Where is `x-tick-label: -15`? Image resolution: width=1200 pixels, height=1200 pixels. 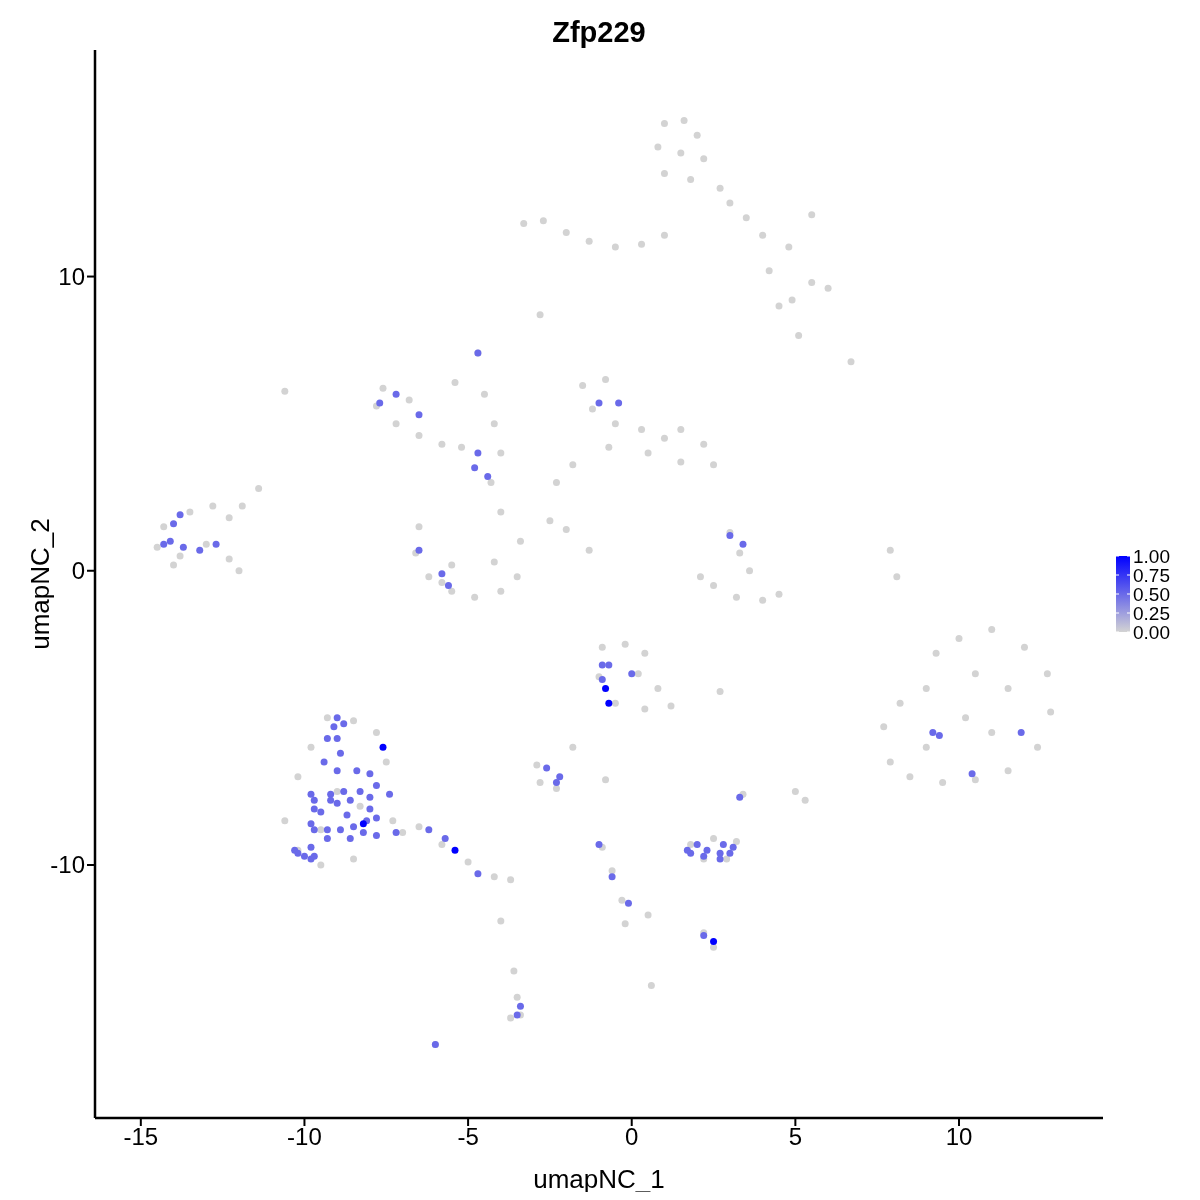
x-tick-label: -15 is located at coordinates (141, 1137).